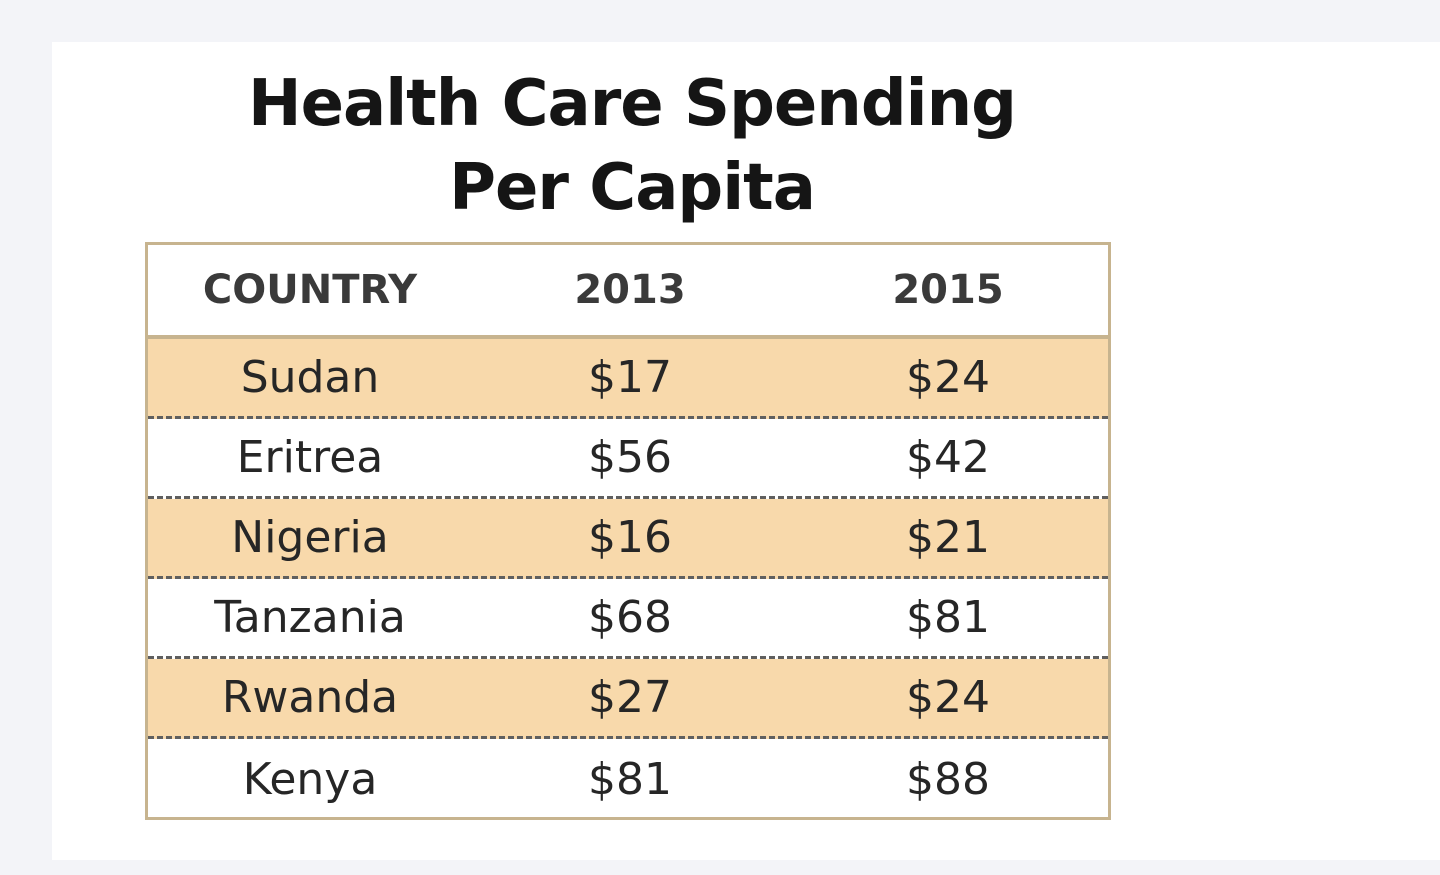 Image resolution: width=1440 pixels, height=875 pixels. I want to click on table-row: Rwanda $27 $24, so click(628, 699).